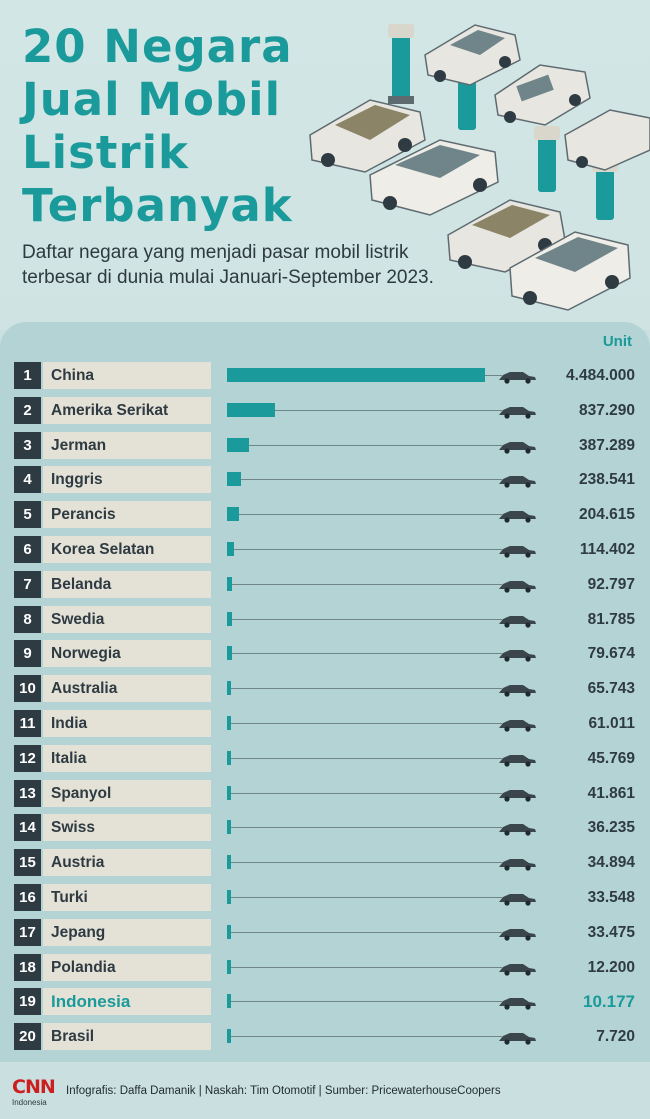  What do you see at coordinates (127, 480) in the screenshot?
I see `country-label-box: Inggris` at bounding box center [127, 480].